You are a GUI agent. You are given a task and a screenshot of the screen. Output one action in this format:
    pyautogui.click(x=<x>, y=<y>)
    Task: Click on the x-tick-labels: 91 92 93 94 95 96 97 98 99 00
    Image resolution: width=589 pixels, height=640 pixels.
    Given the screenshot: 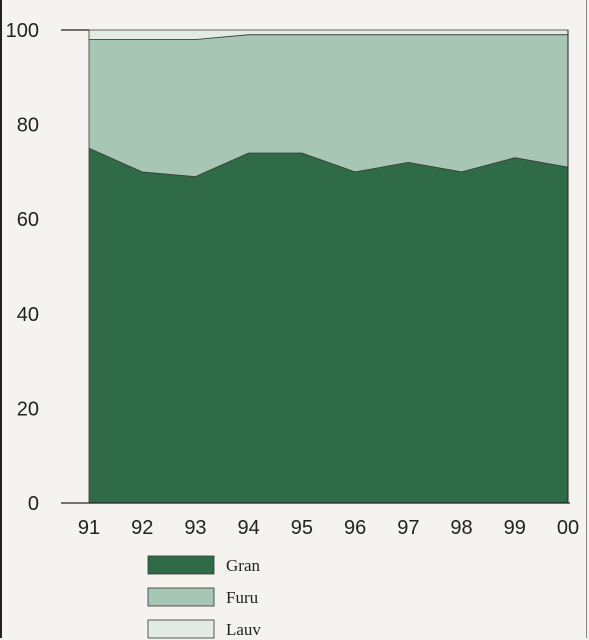 What is the action you would take?
    pyautogui.click(x=328, y=528)
    